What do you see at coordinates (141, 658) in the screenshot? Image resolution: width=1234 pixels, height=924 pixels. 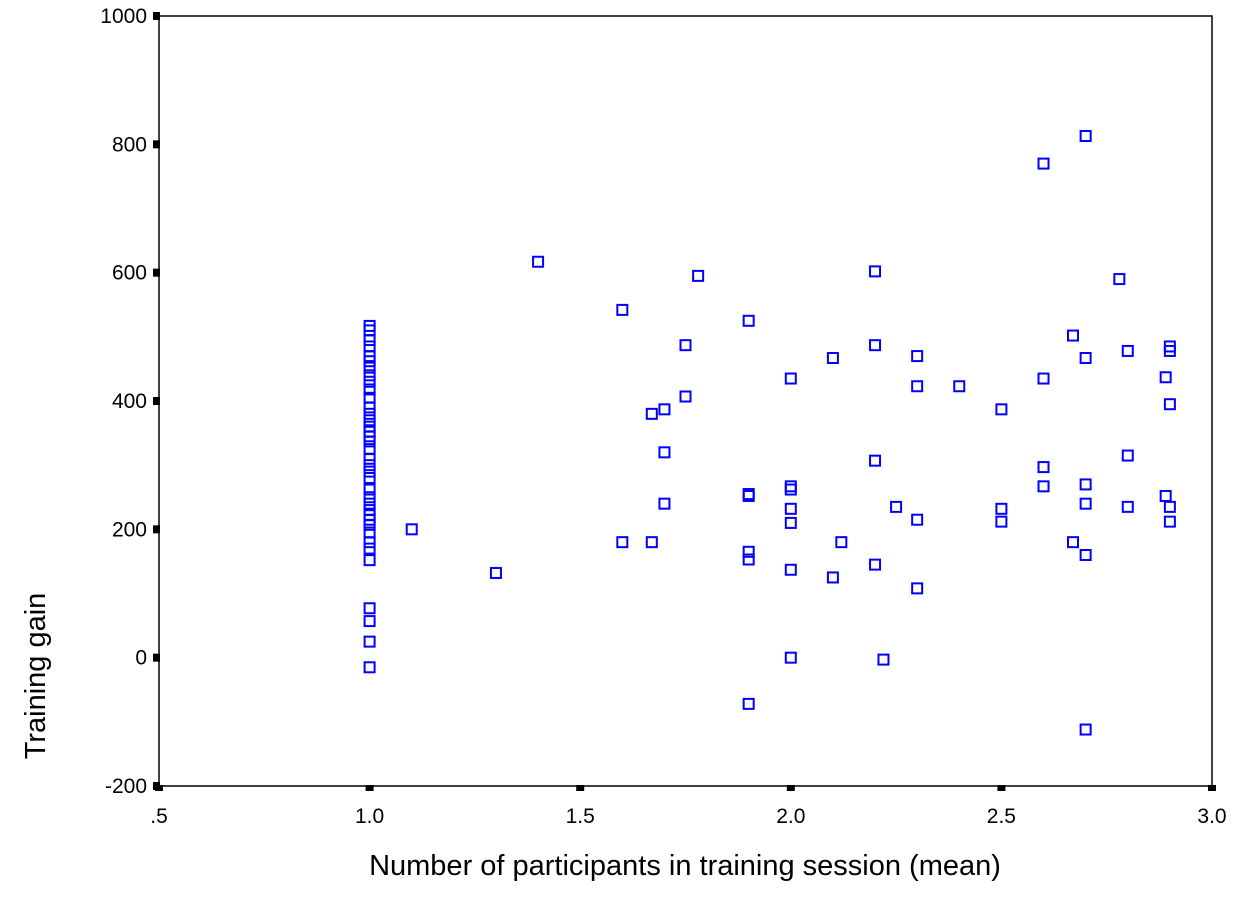 I see `y-tick-label: 0` at bounding box center [141, 658].